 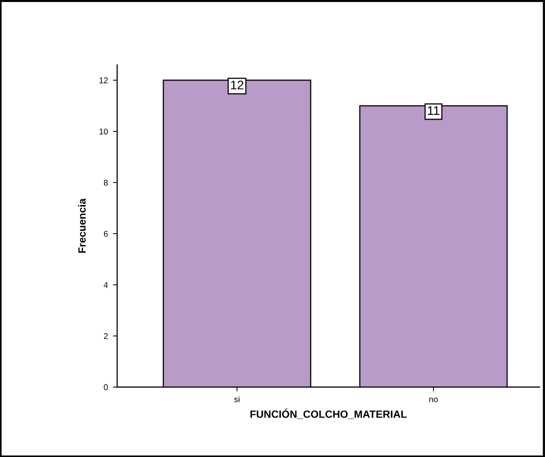 What do you see at coordinates (106, 233) in the screenshot?
I see `y-tick-label: 6` at bounding box center [106, 233].